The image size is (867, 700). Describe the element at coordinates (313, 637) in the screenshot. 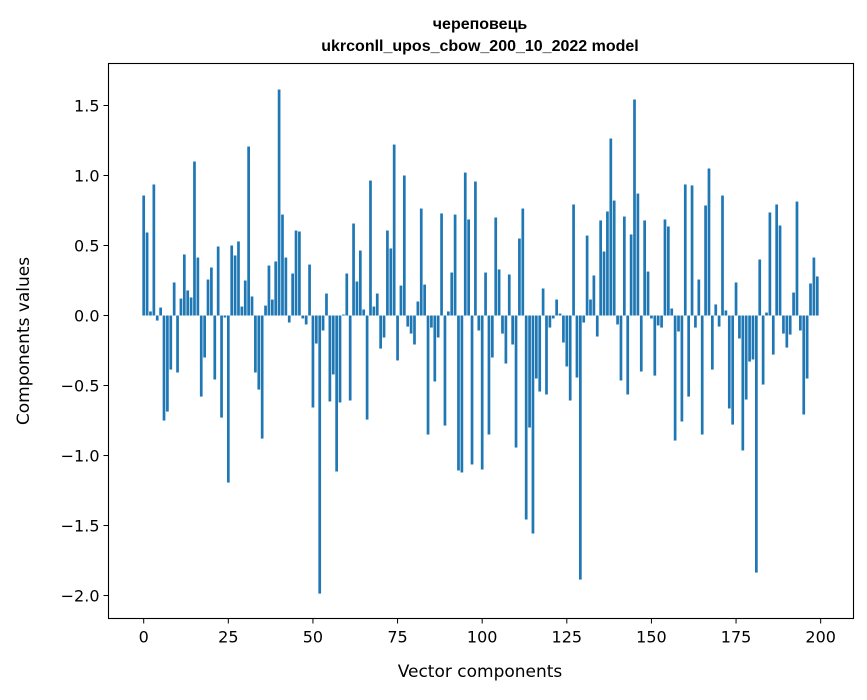

I see `x-tick-label: 50` at that location.